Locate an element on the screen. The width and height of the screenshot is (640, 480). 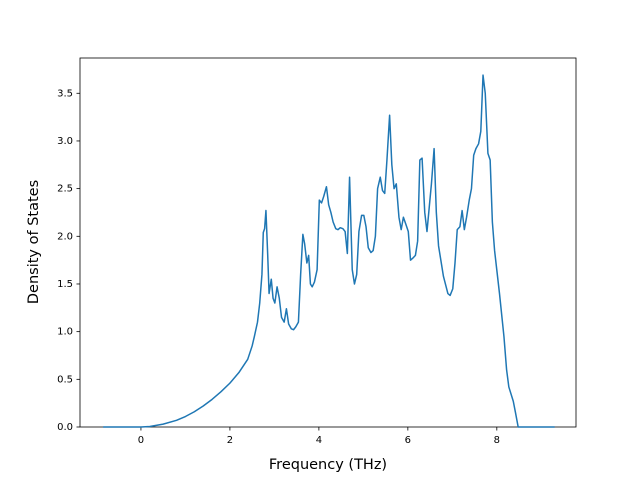
y-tick-label: 1.5 is located at coordinates (65, 284).